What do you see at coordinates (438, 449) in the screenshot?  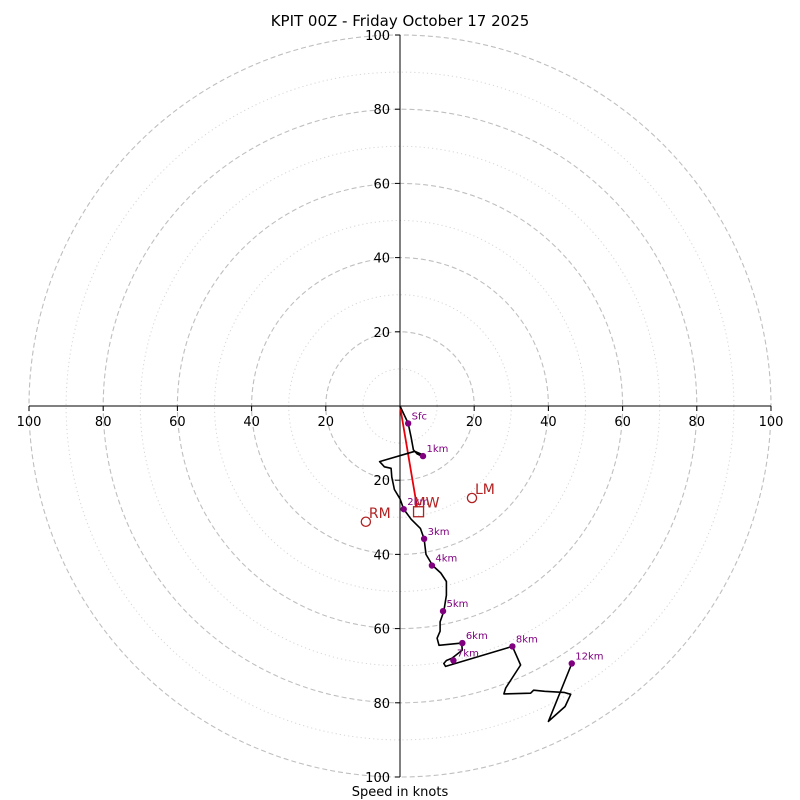 I see `height-marker-label: 1km` at bounding box center [438, 449].